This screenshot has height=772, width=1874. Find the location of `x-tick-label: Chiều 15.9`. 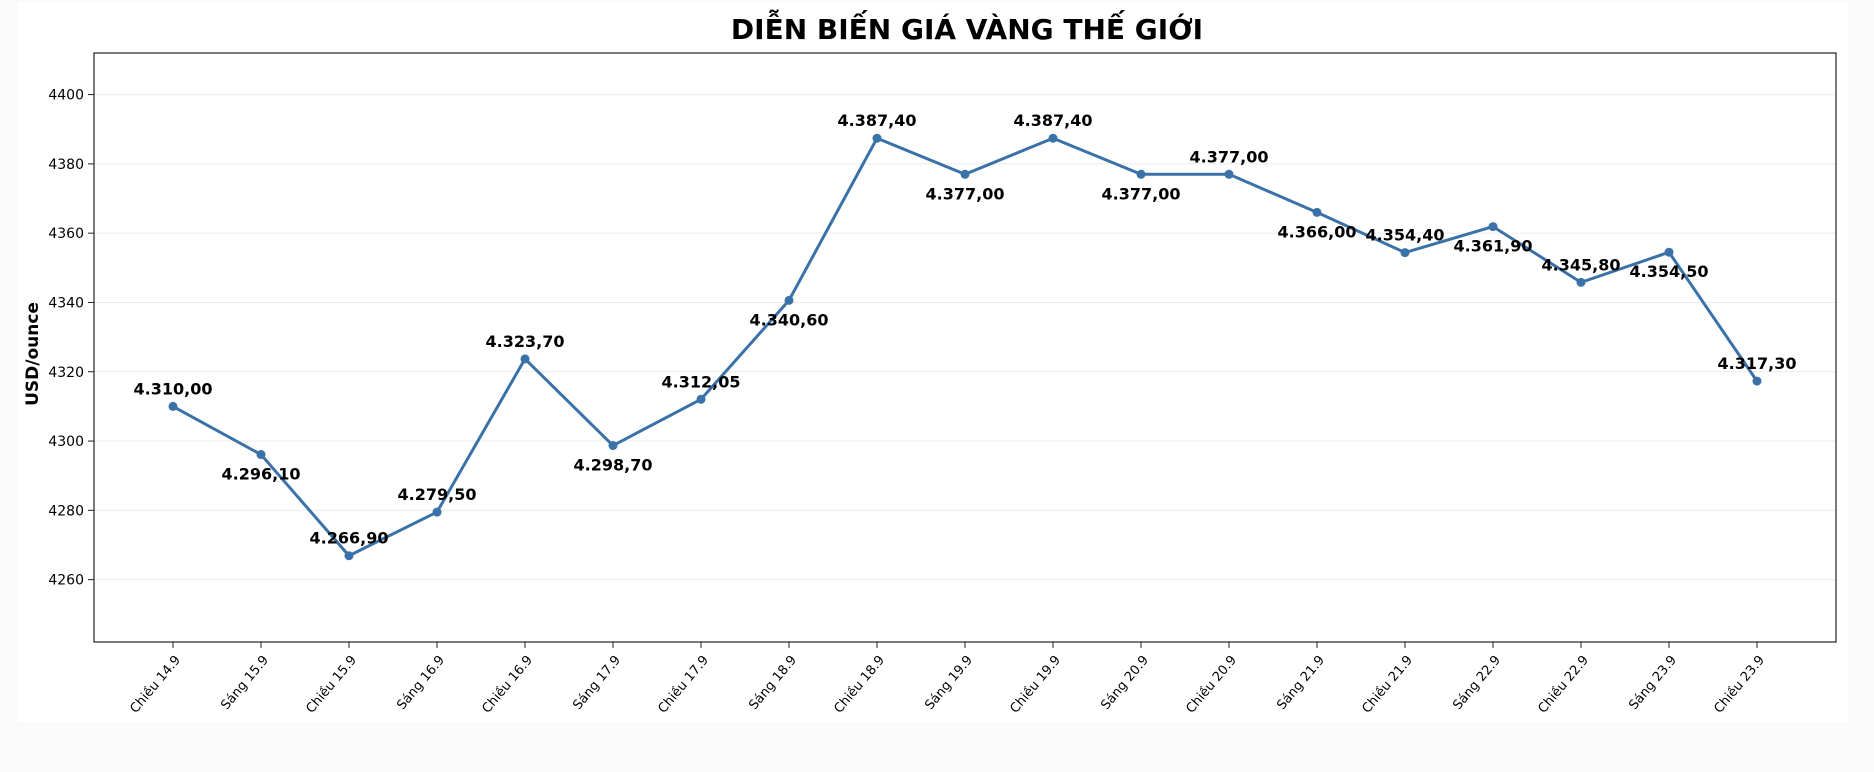

x-tick-label: Chiều 15.9 is located at coordinates (331, 684).